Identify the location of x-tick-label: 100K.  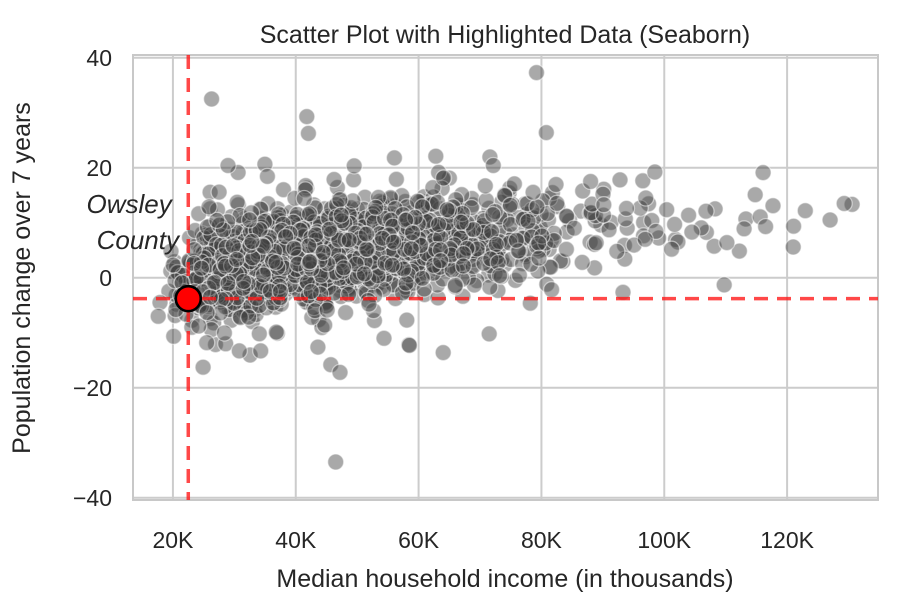
(664, 540).